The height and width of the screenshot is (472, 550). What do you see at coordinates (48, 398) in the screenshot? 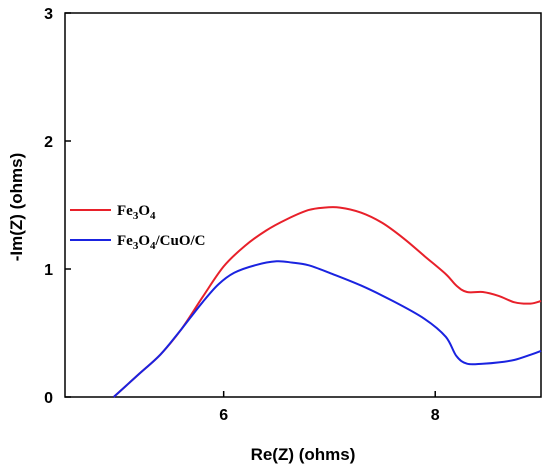
I see `y-tick-label: 0` at bounding box center [48, 398].